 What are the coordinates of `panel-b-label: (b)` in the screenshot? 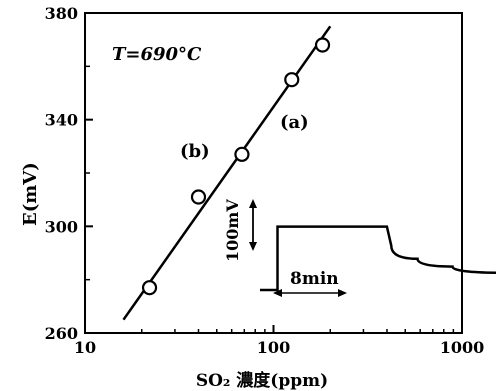 It's located at (195, 151).